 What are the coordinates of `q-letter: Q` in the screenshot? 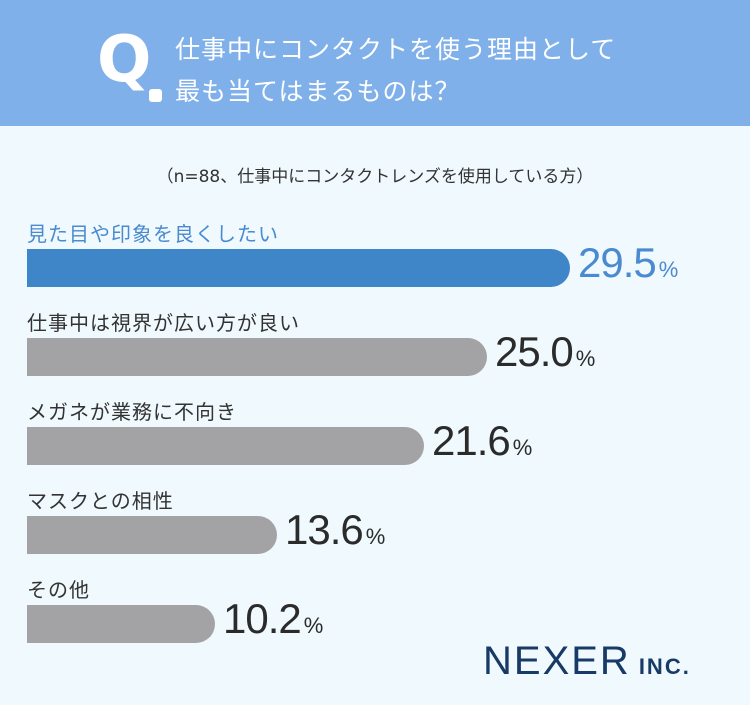 It's located at (124, 60).